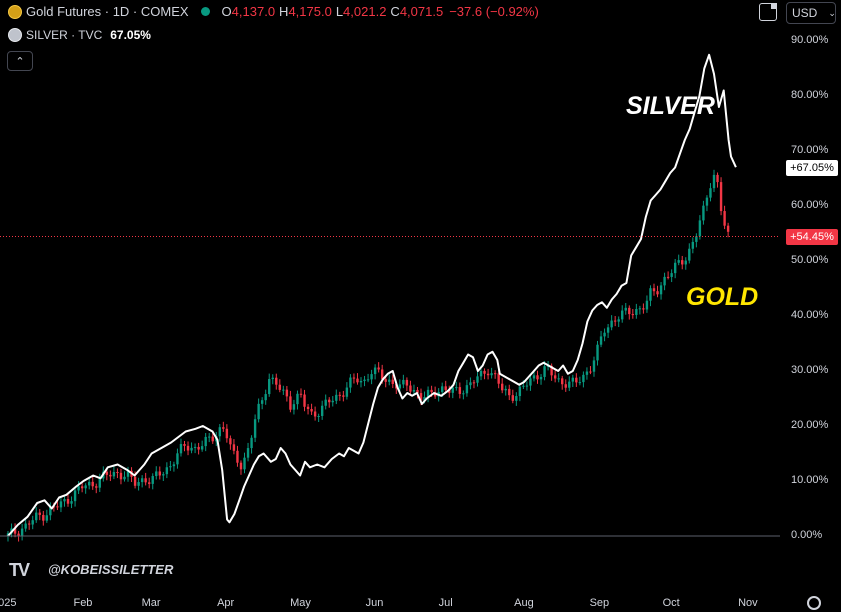 The height and width of the screenshot is (612, 841). I want to click on x-tick-label: Oct, so click(671, 603).